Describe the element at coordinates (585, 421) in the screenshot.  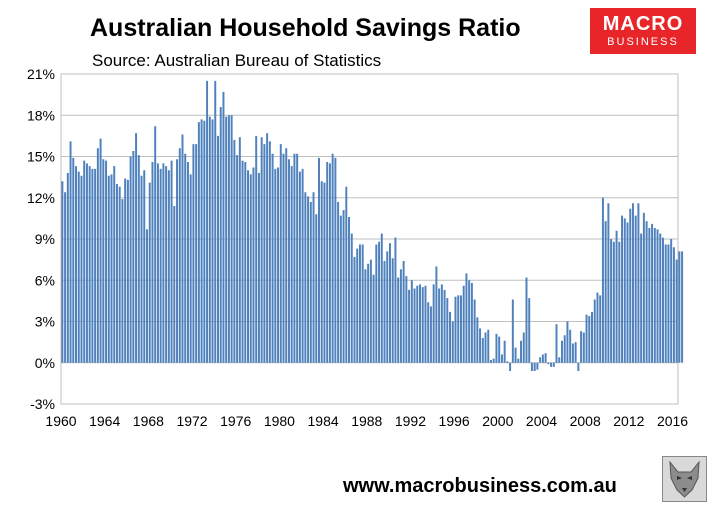
I see `x-tick-label: 2008` at that location.